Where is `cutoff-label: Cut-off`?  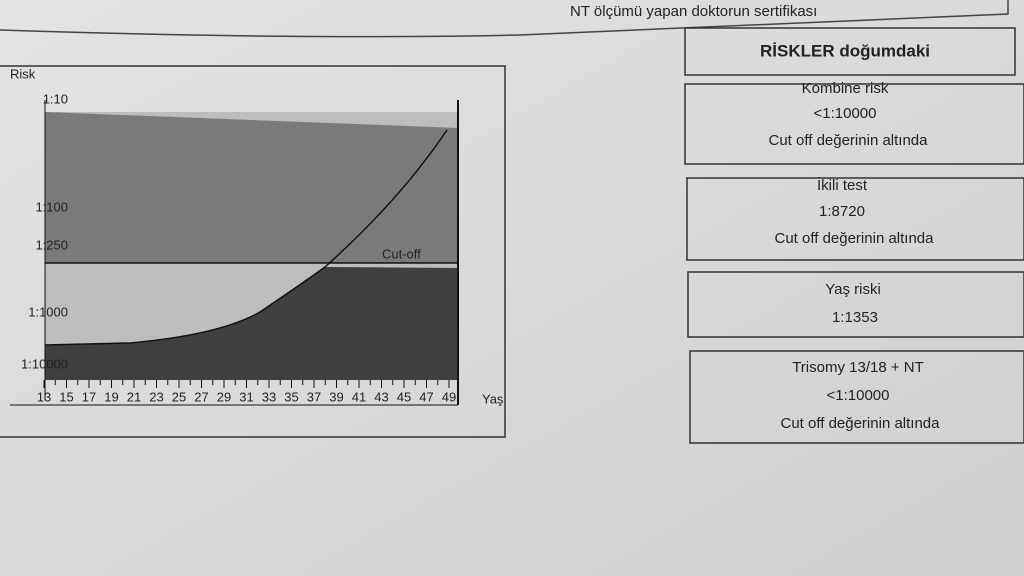
cutoff-label: Cut-off is located at coordinates (401, 253).